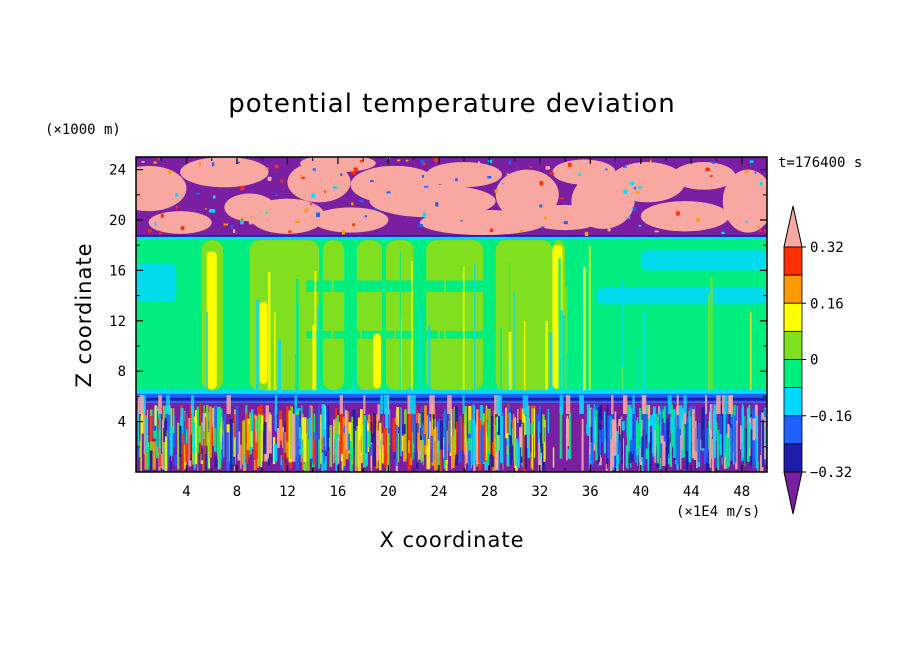 This screenshot has width=904, height=659. What do you see at coordinates (395, 286) in the screenshot?
I see `cool-layer` at bounding box center [395, 286].